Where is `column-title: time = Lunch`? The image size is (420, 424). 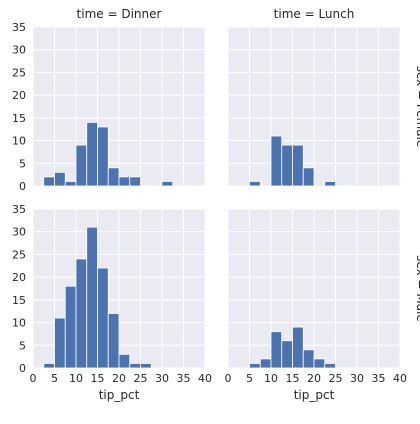 column-title: time = Lunch is located at coordinates (314, 14).